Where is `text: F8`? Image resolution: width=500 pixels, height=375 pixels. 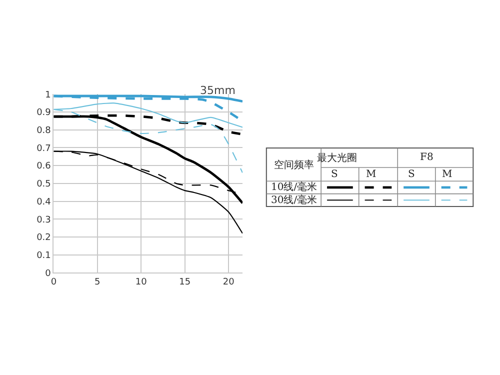 text: F8 is located at coordinates (427, 157).